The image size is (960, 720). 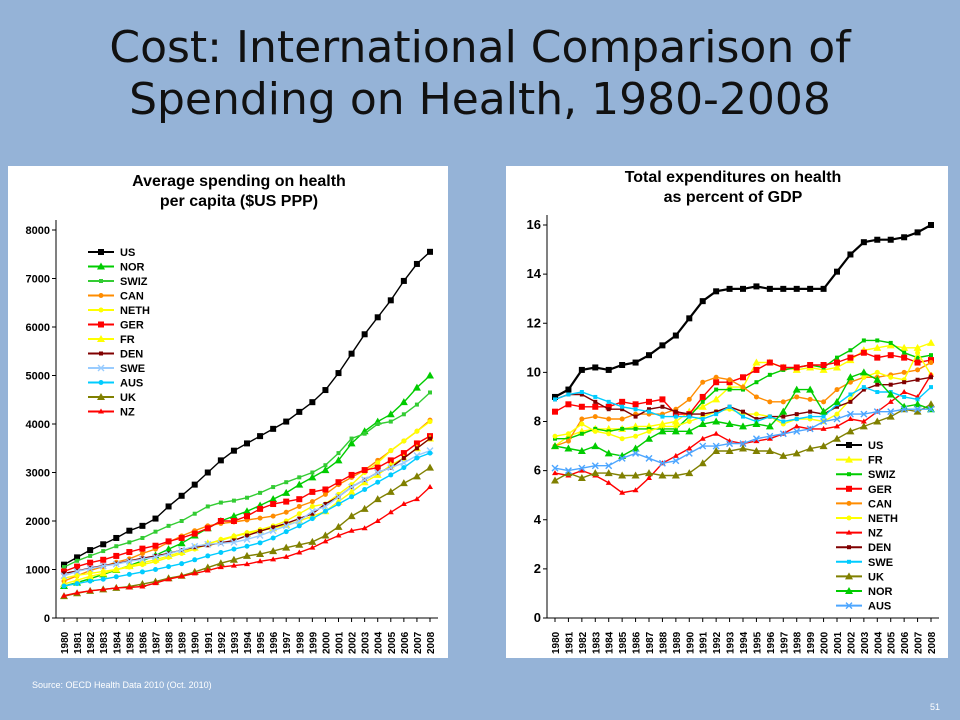 What do you see at coordinates (127, 340) in the screenshot?
I see `chart0-legend-label-fr: FR` at bounding box center [127, 340].